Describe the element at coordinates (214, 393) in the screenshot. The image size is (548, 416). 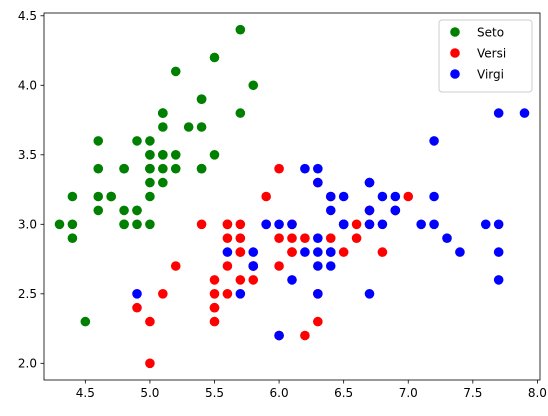
I see `x-tick-label: 5.5` at that location.